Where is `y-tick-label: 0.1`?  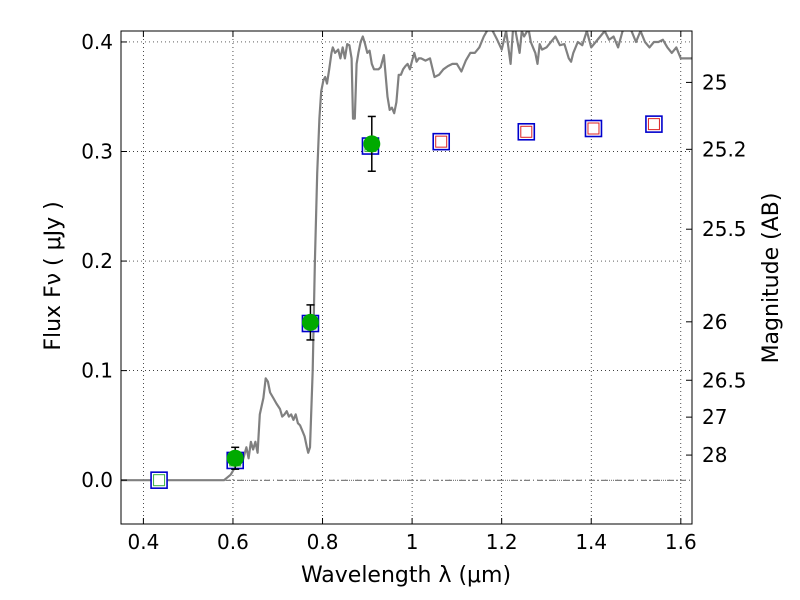
y-tick-label: 0.1 is located at coordinates (97, 371).